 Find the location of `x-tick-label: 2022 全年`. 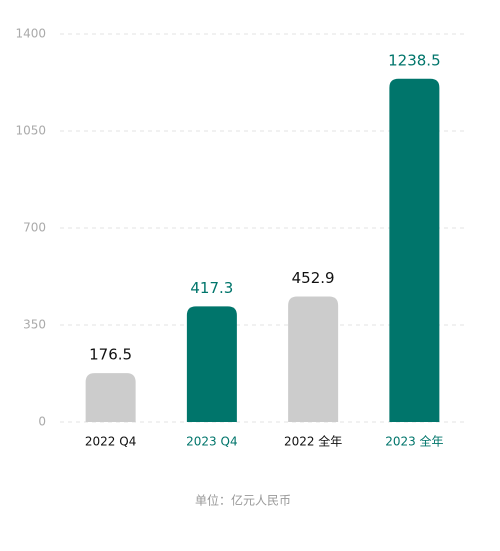

x-tick-label: 2022 全年 is located at coordinates (313, 441).